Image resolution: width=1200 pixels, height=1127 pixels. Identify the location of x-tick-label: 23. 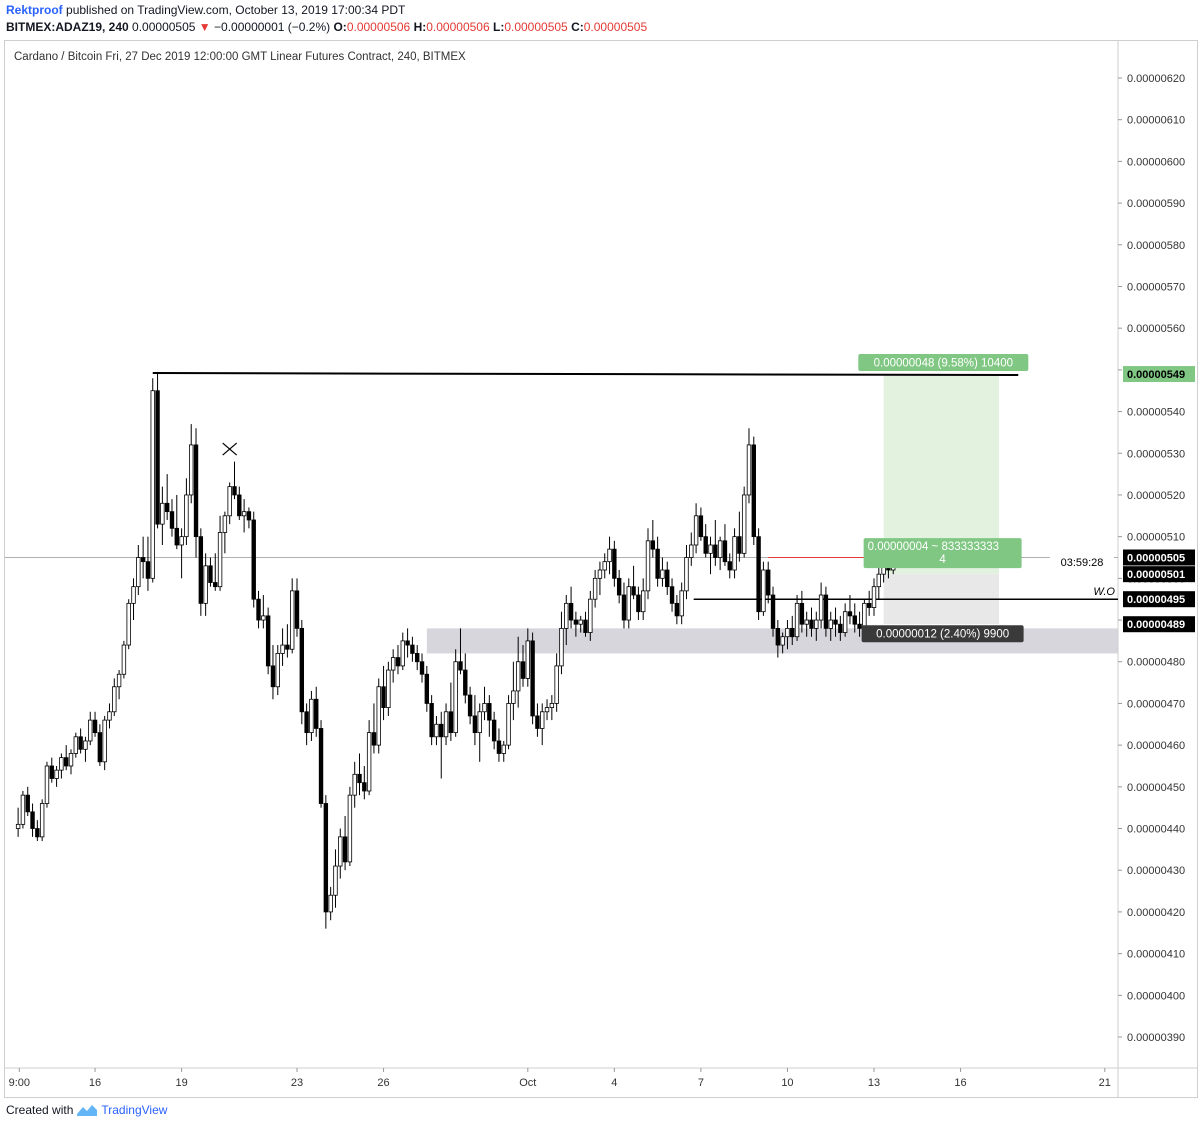
(297, 1083).